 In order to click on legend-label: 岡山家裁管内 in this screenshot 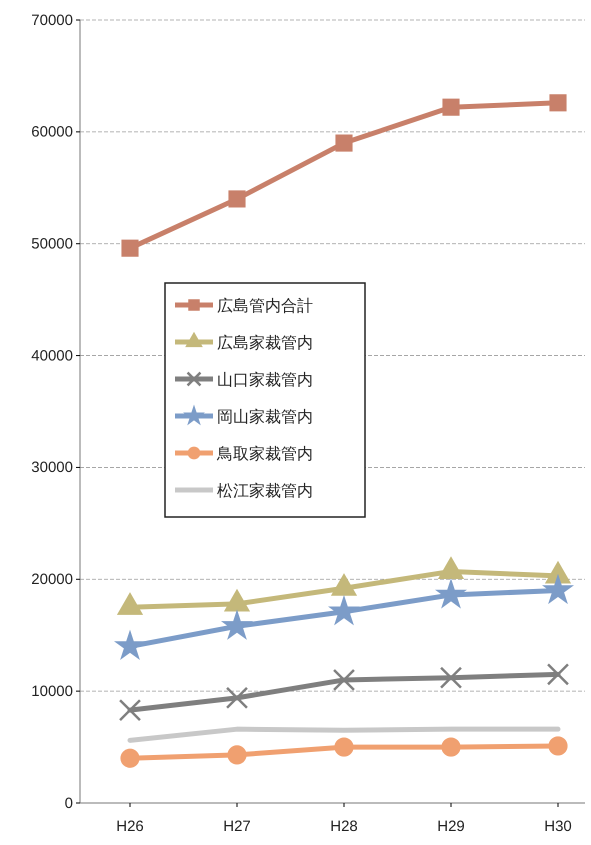, I will do `click(265, 416)`.